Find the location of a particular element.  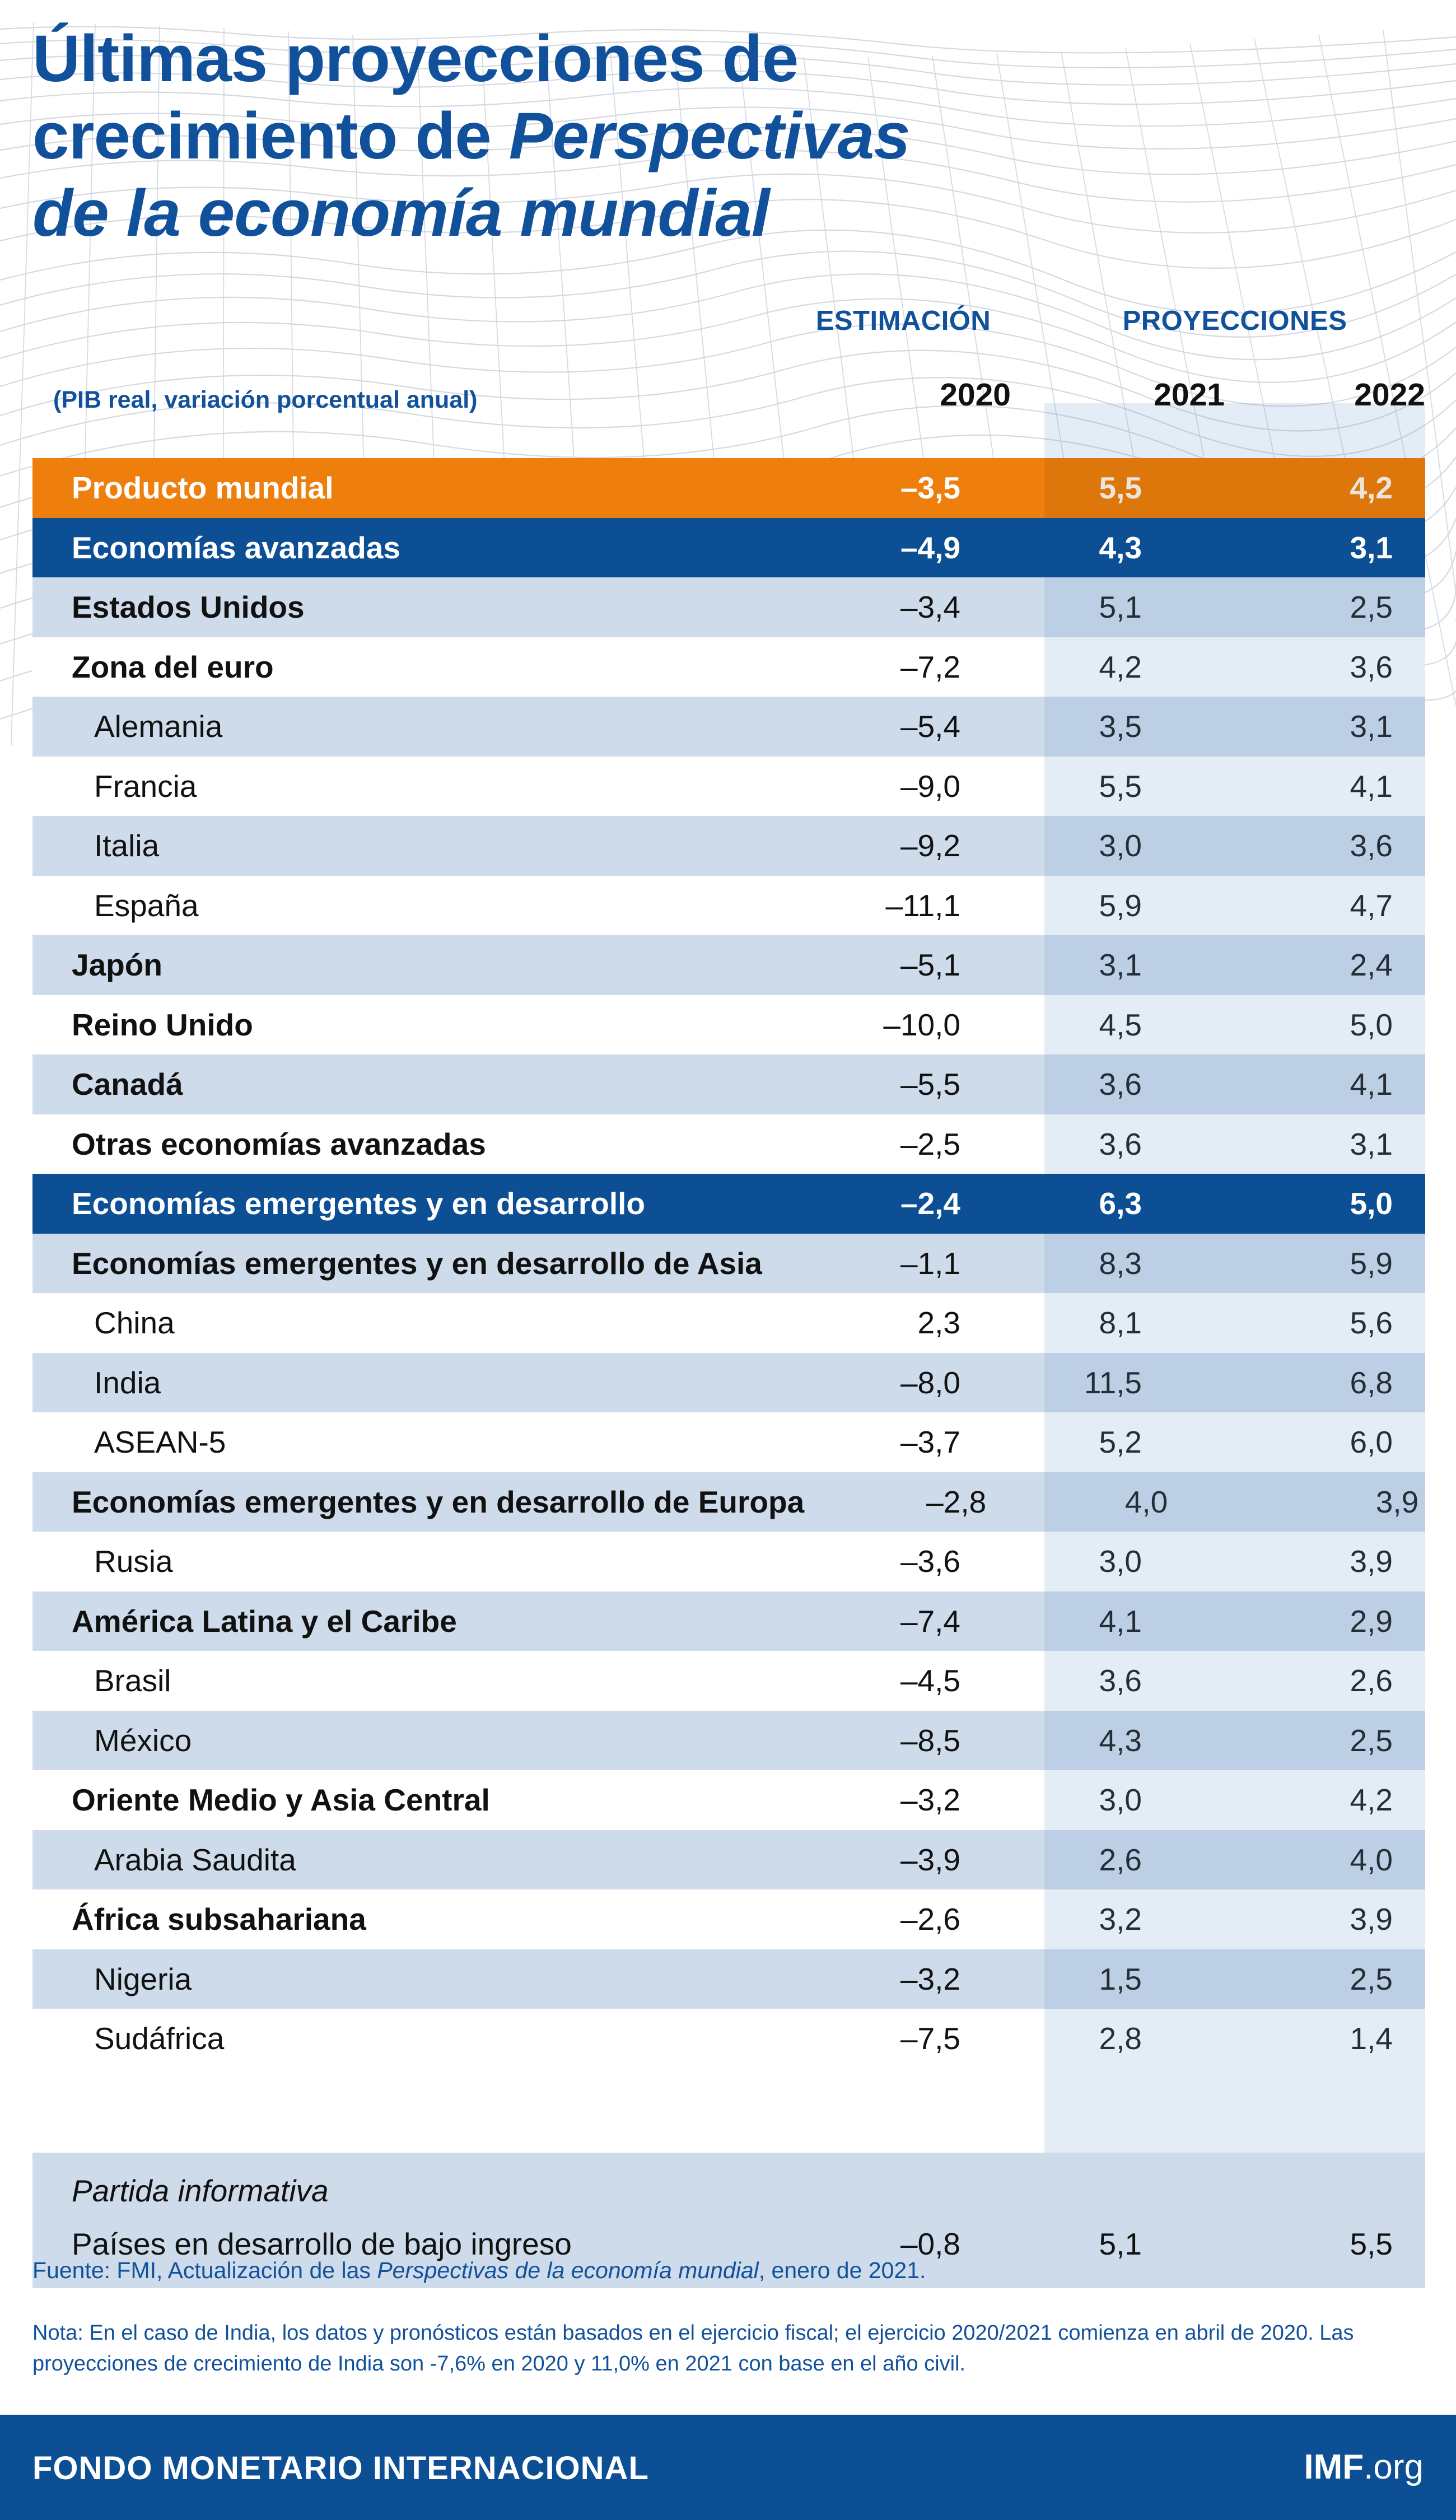

row-value-2021: 5,1 is located at coordinates (1121, 608).